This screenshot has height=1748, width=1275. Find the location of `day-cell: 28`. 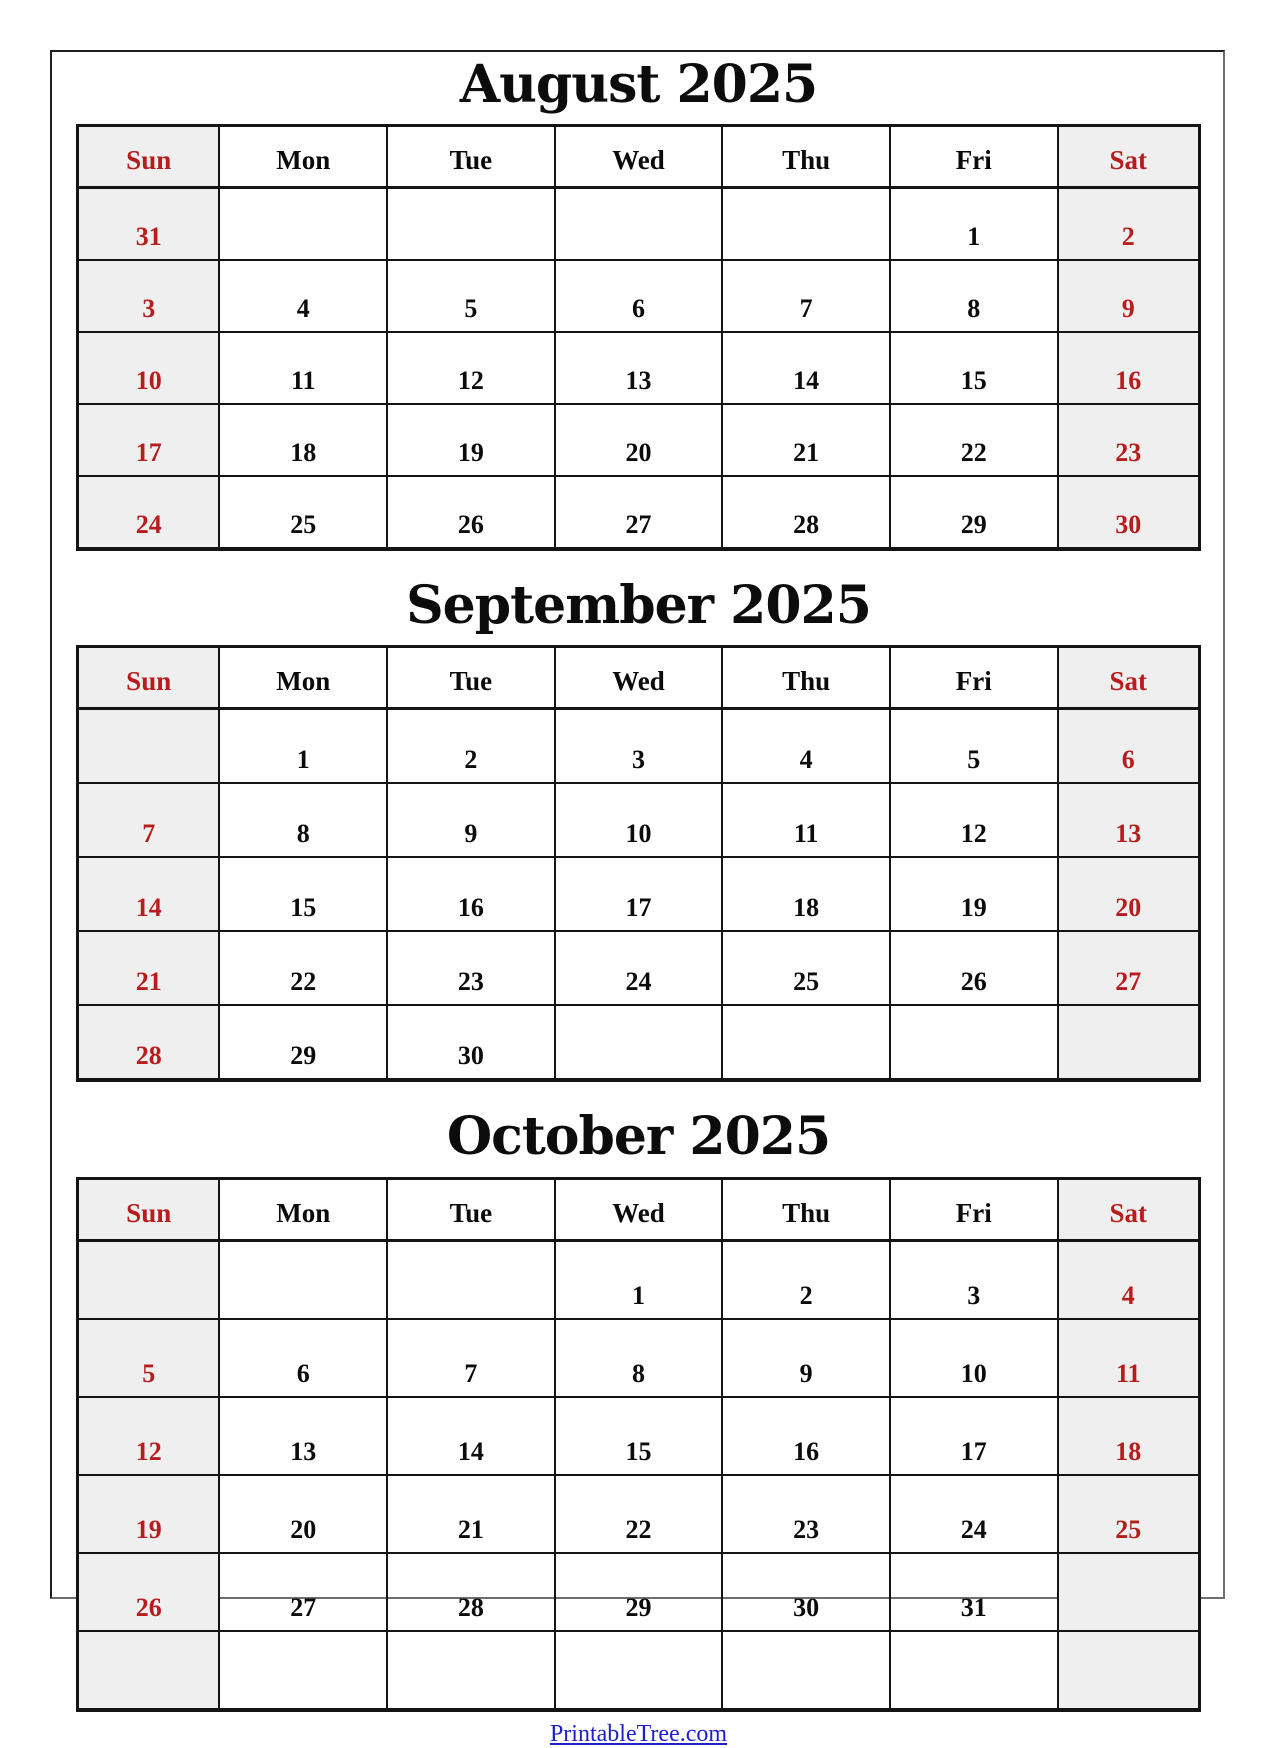

day-cell: 28 is located at coordinates (806, 513).